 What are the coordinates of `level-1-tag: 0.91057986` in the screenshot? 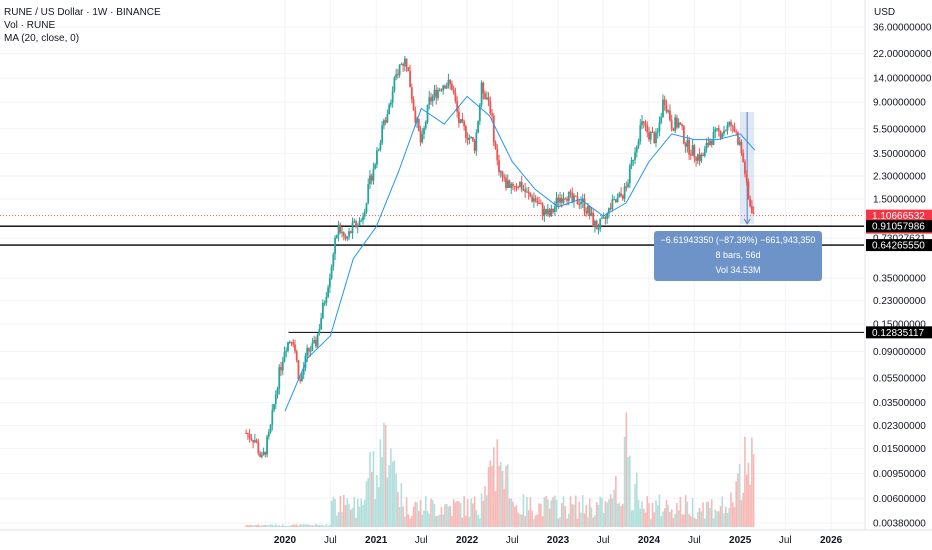 It's located at (898, 227).